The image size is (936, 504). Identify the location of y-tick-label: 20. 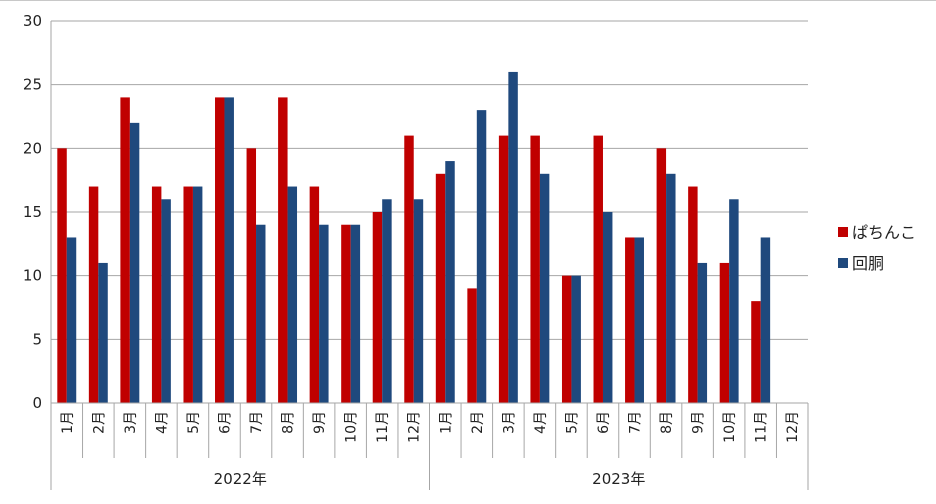
(32, 148).